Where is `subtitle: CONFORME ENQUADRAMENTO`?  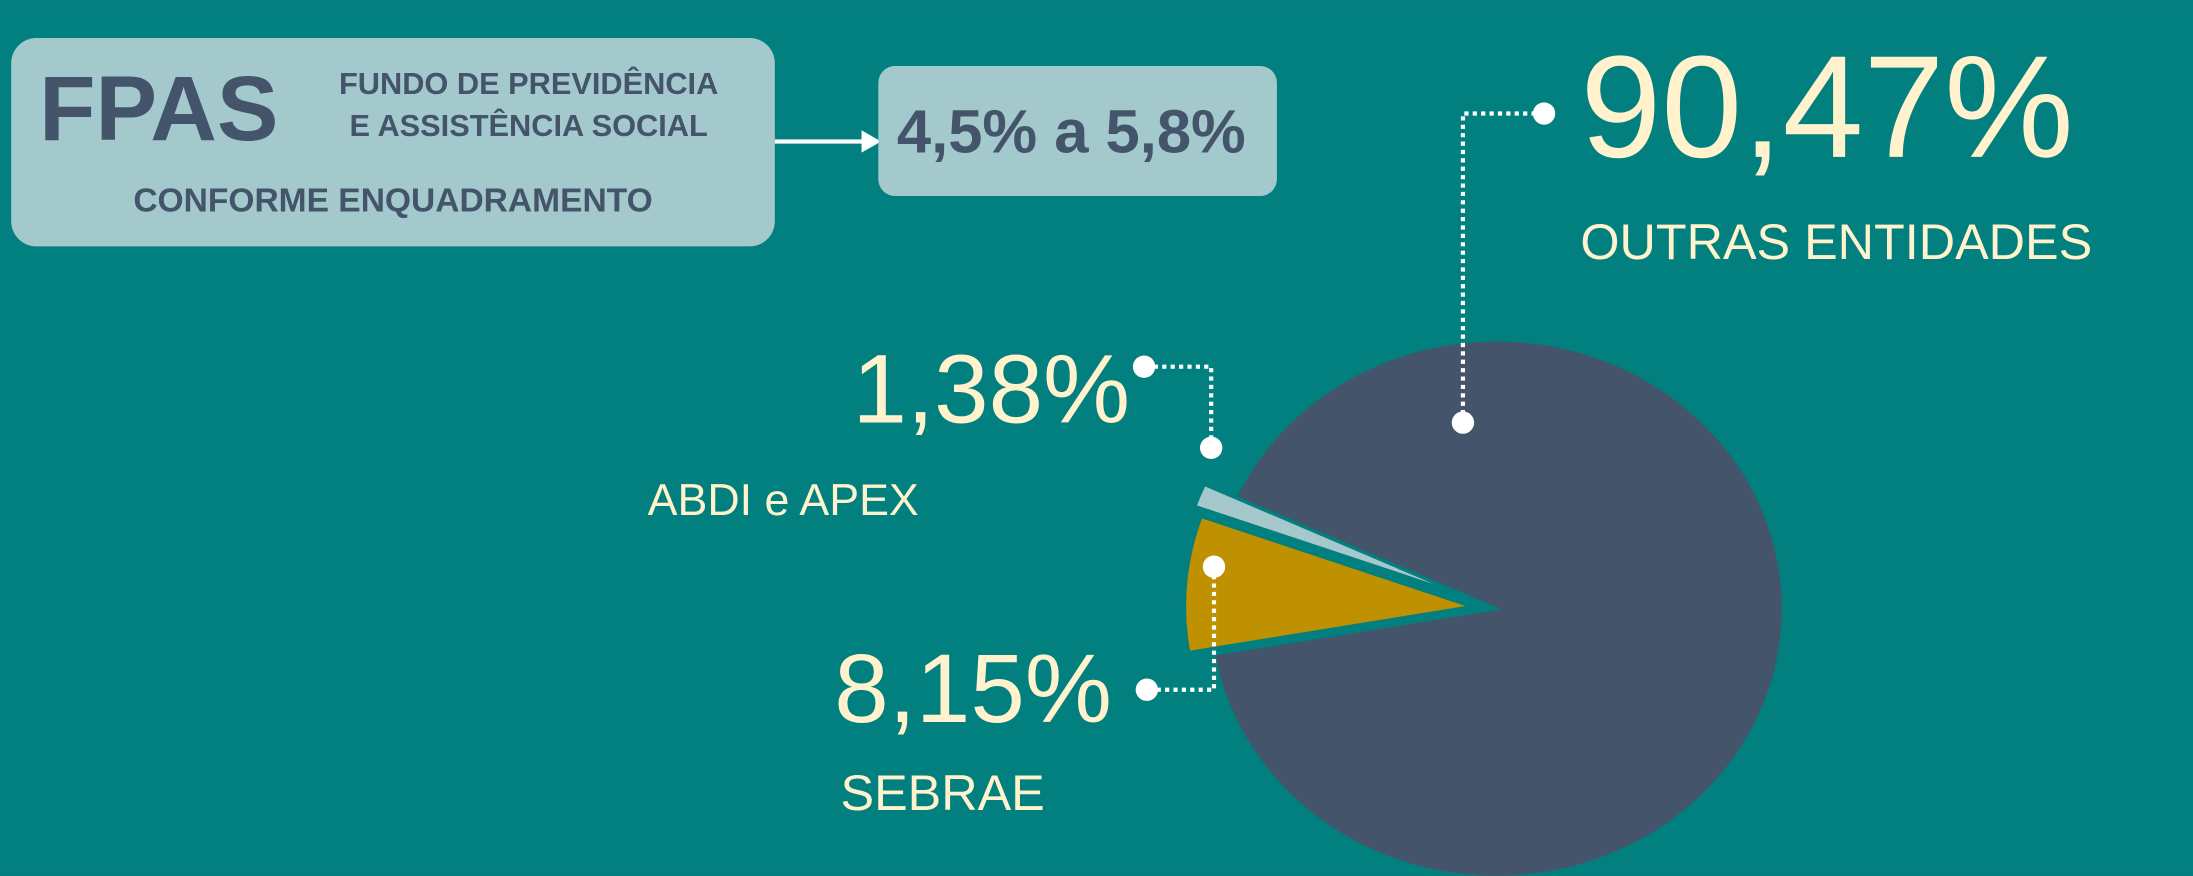 subtitle: CONFORME ENQUADRAMENTO is located at coordinates (392, 200).